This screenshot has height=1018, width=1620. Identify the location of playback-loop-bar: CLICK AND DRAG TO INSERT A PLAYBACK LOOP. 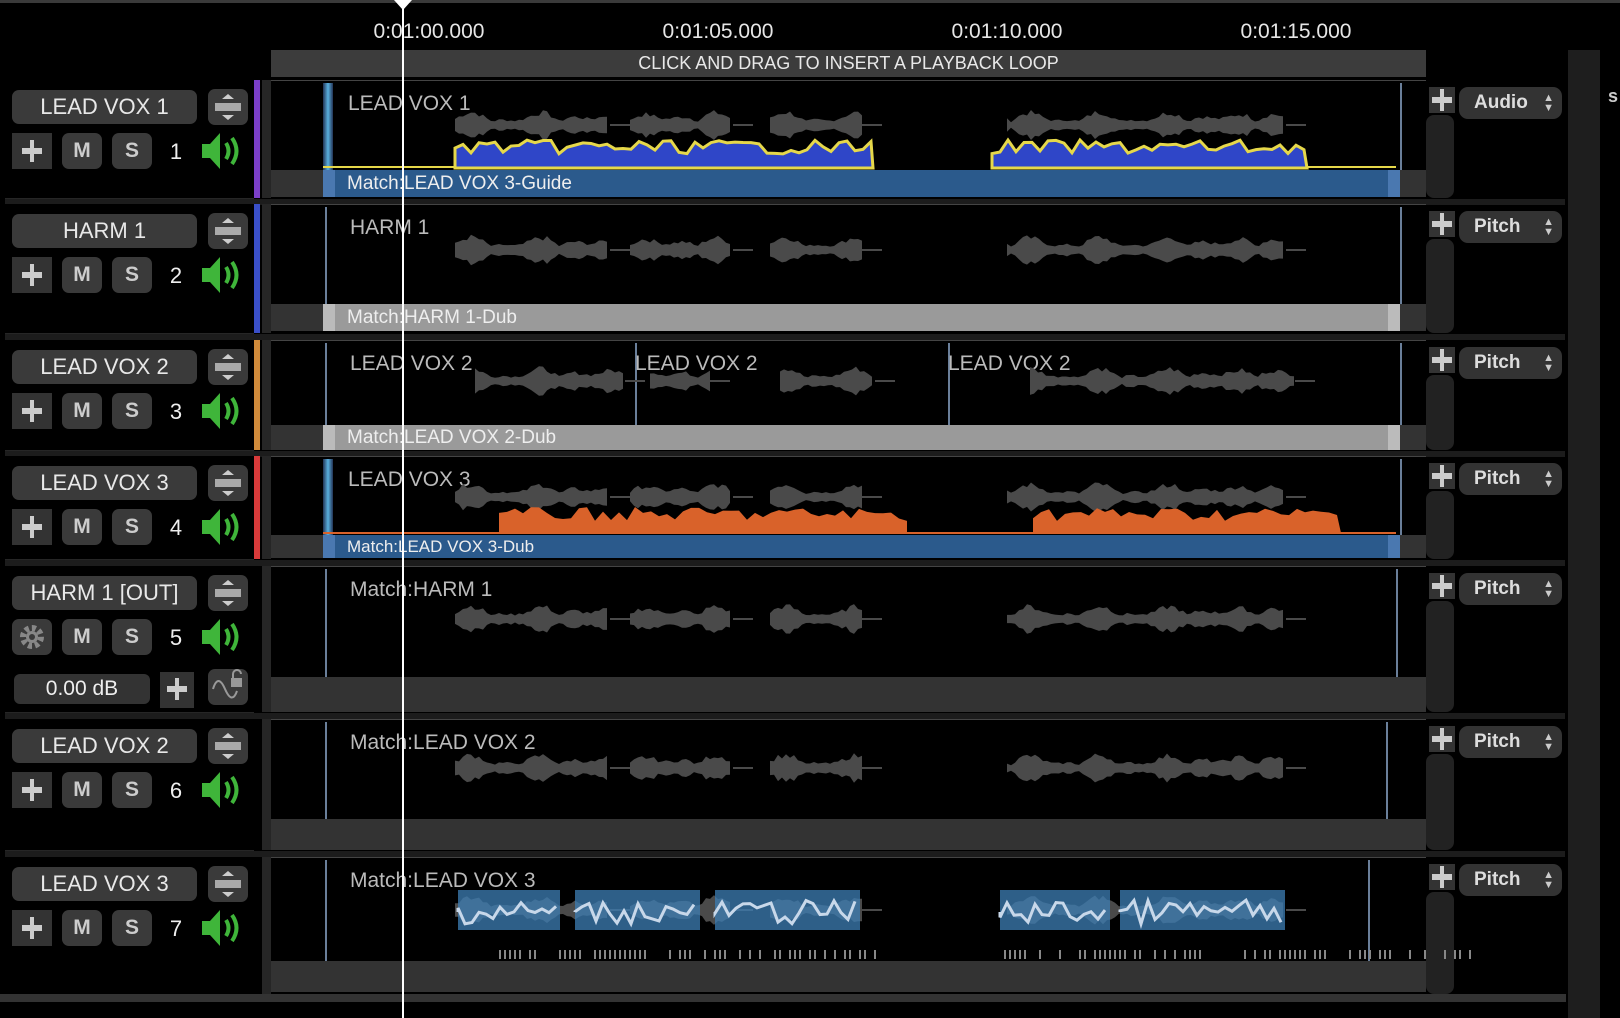
(848, 63).